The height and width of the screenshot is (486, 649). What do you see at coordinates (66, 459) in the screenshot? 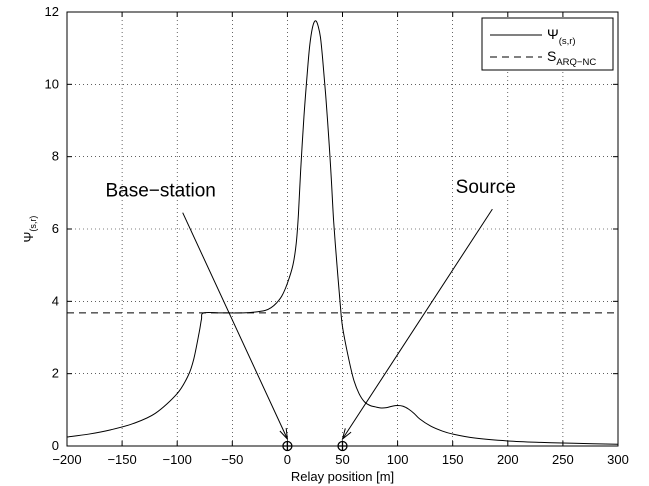
I see `x-tick-label: −200` at bounding box center [66, 459].